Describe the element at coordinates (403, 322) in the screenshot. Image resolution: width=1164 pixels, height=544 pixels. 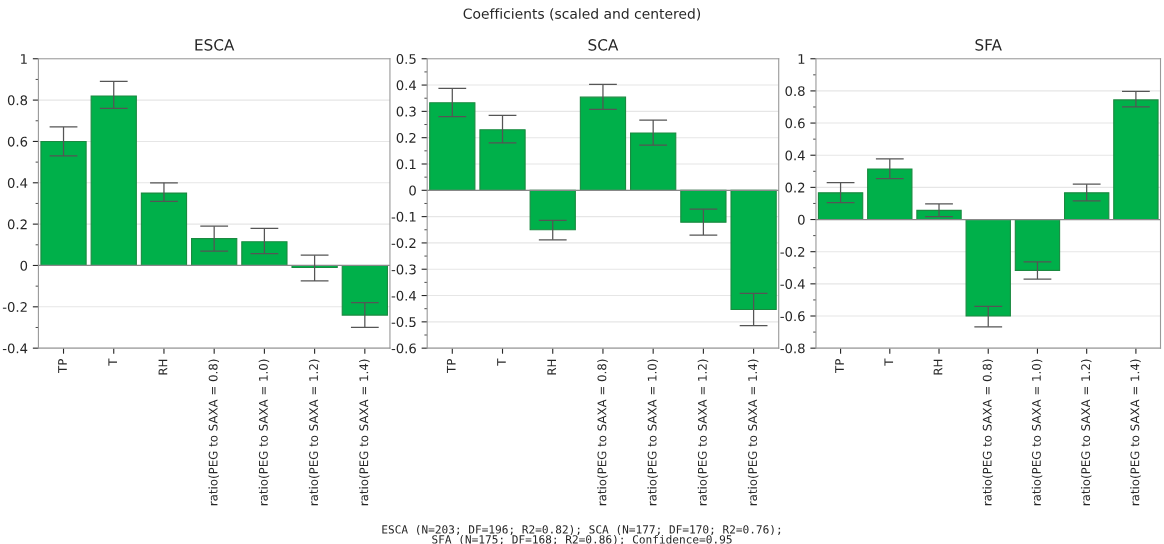
I see `y-tick-label: -0.5` at that location.